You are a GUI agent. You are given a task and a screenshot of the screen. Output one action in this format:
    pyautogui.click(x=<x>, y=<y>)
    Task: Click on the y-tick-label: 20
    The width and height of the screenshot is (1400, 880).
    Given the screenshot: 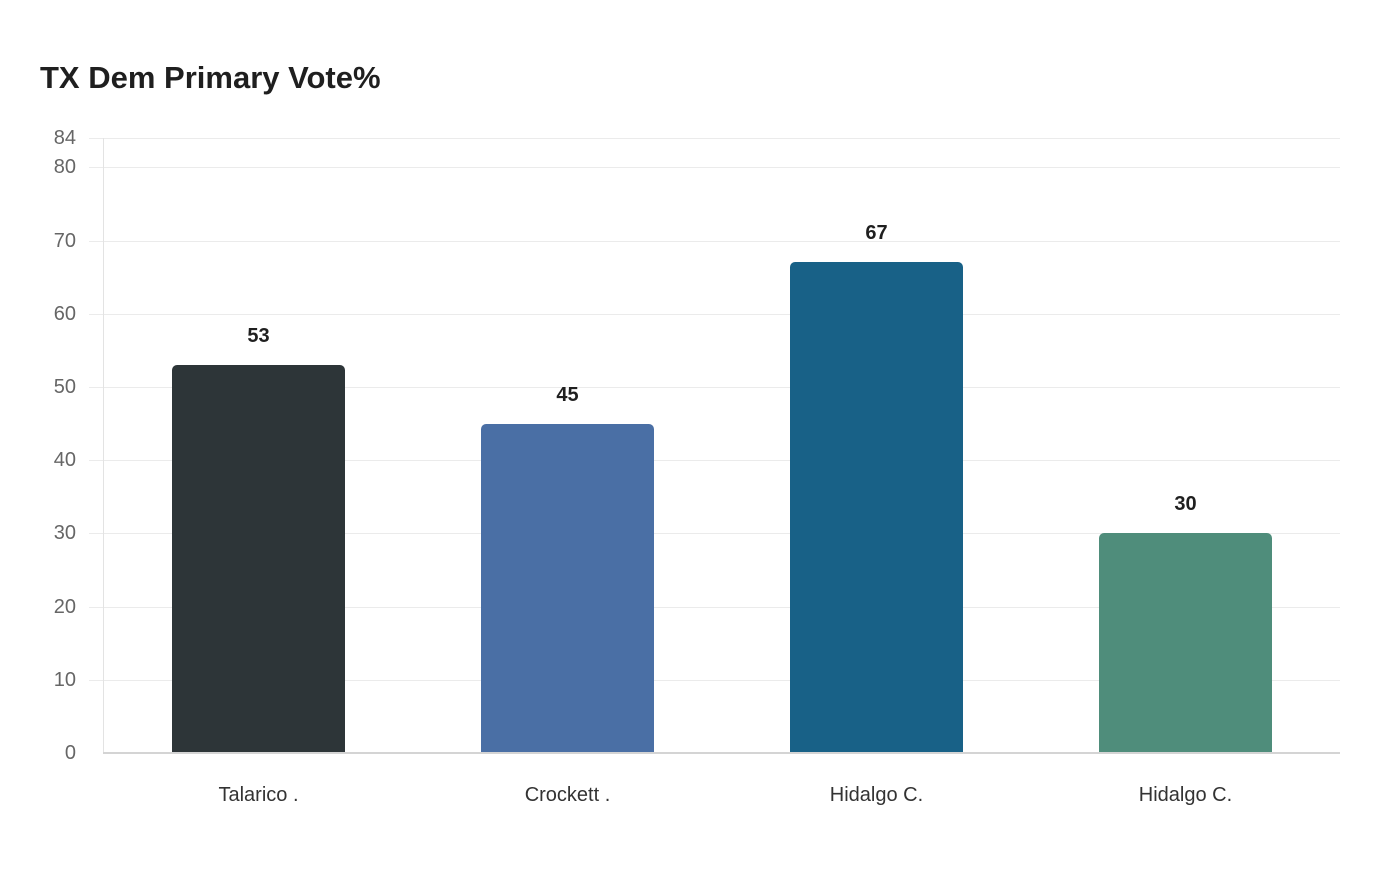 What is the action you would take?
    pyautogui.click(x=64, y=607)
    